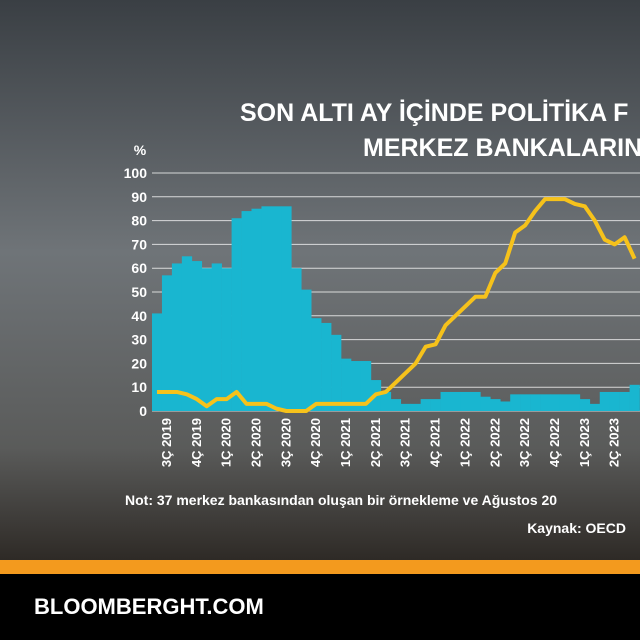 The height and width of the screenshot is (640, 640). What do you see at coordinates (614, 442) in the screenshot?
I see `x-tick-label: 2Ç 2023` at bounding box center [614, 442].